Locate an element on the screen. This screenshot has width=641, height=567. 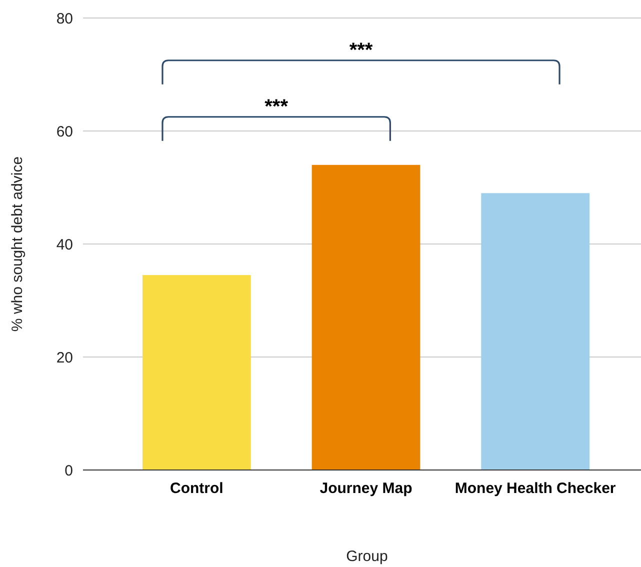
x-axis-title: Group is located at coordinates (367, 556).